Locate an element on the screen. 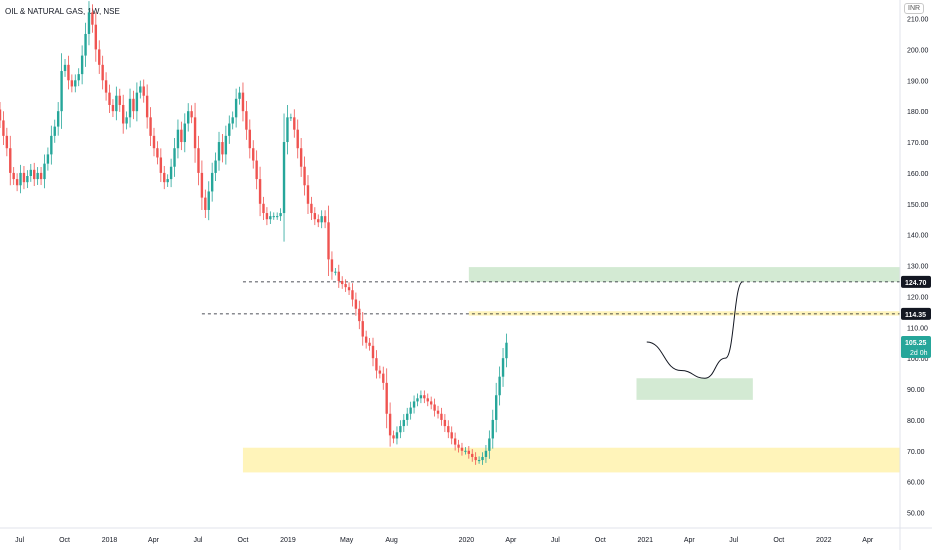 Image resolution: width=932 pixels, height=550 pixels. currency-badge: INR is located at coordinates (914, 8).